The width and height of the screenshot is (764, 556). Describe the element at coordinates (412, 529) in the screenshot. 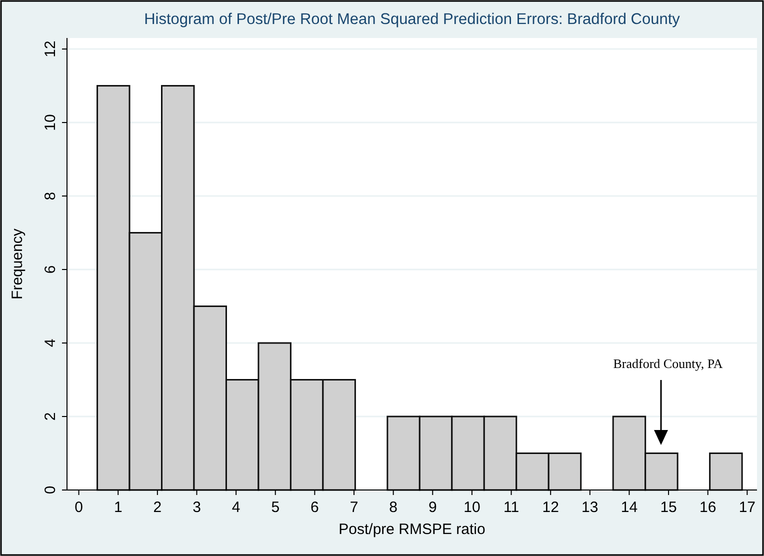

I see `x-axis-title: Post/pre RMSPE ratio` at that location.